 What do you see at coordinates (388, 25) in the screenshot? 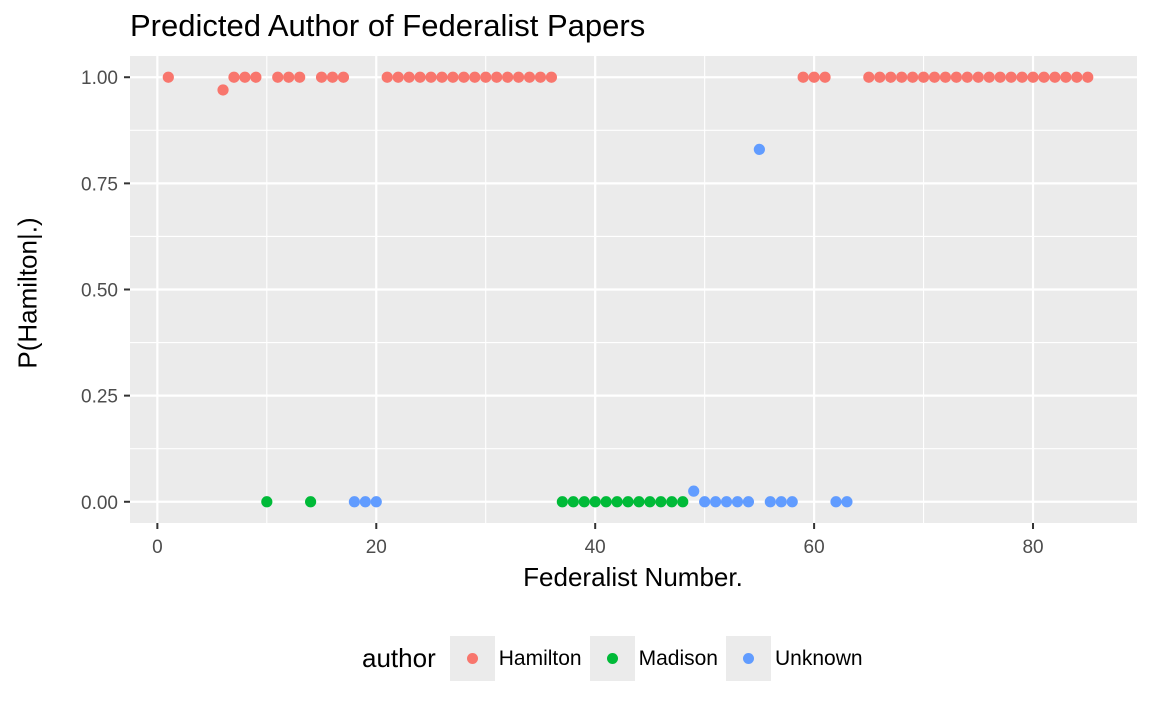
I see `chart-title: Predicted Author of Federalist Papers` at bounding box center [388, 25].